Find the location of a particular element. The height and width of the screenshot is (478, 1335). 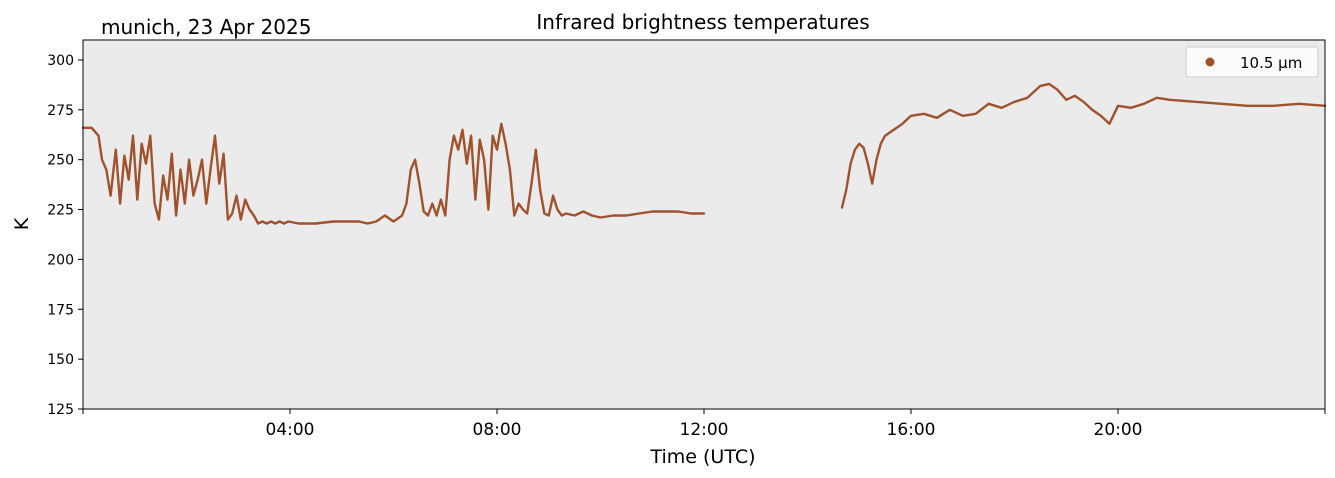

y-tick-label: 225 is located at coordinates (60, 211).